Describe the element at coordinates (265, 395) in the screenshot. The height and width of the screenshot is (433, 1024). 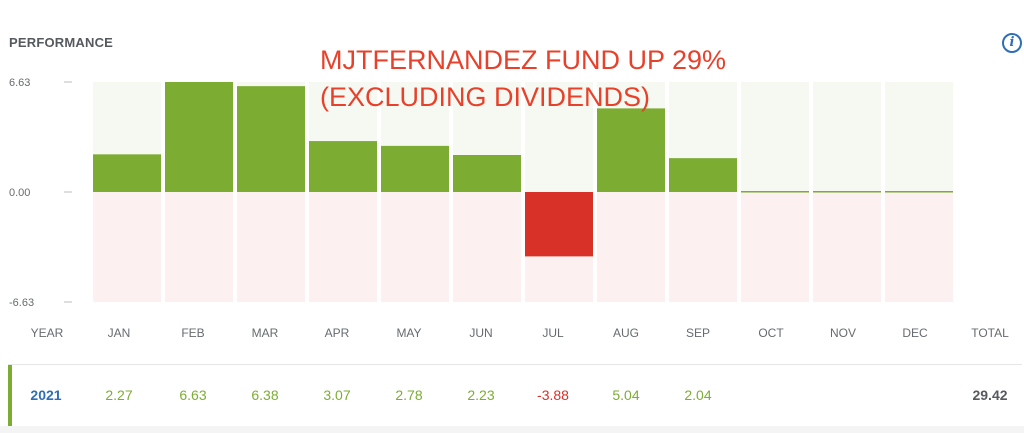
I see `month-value-cell: 6.38` at that location.